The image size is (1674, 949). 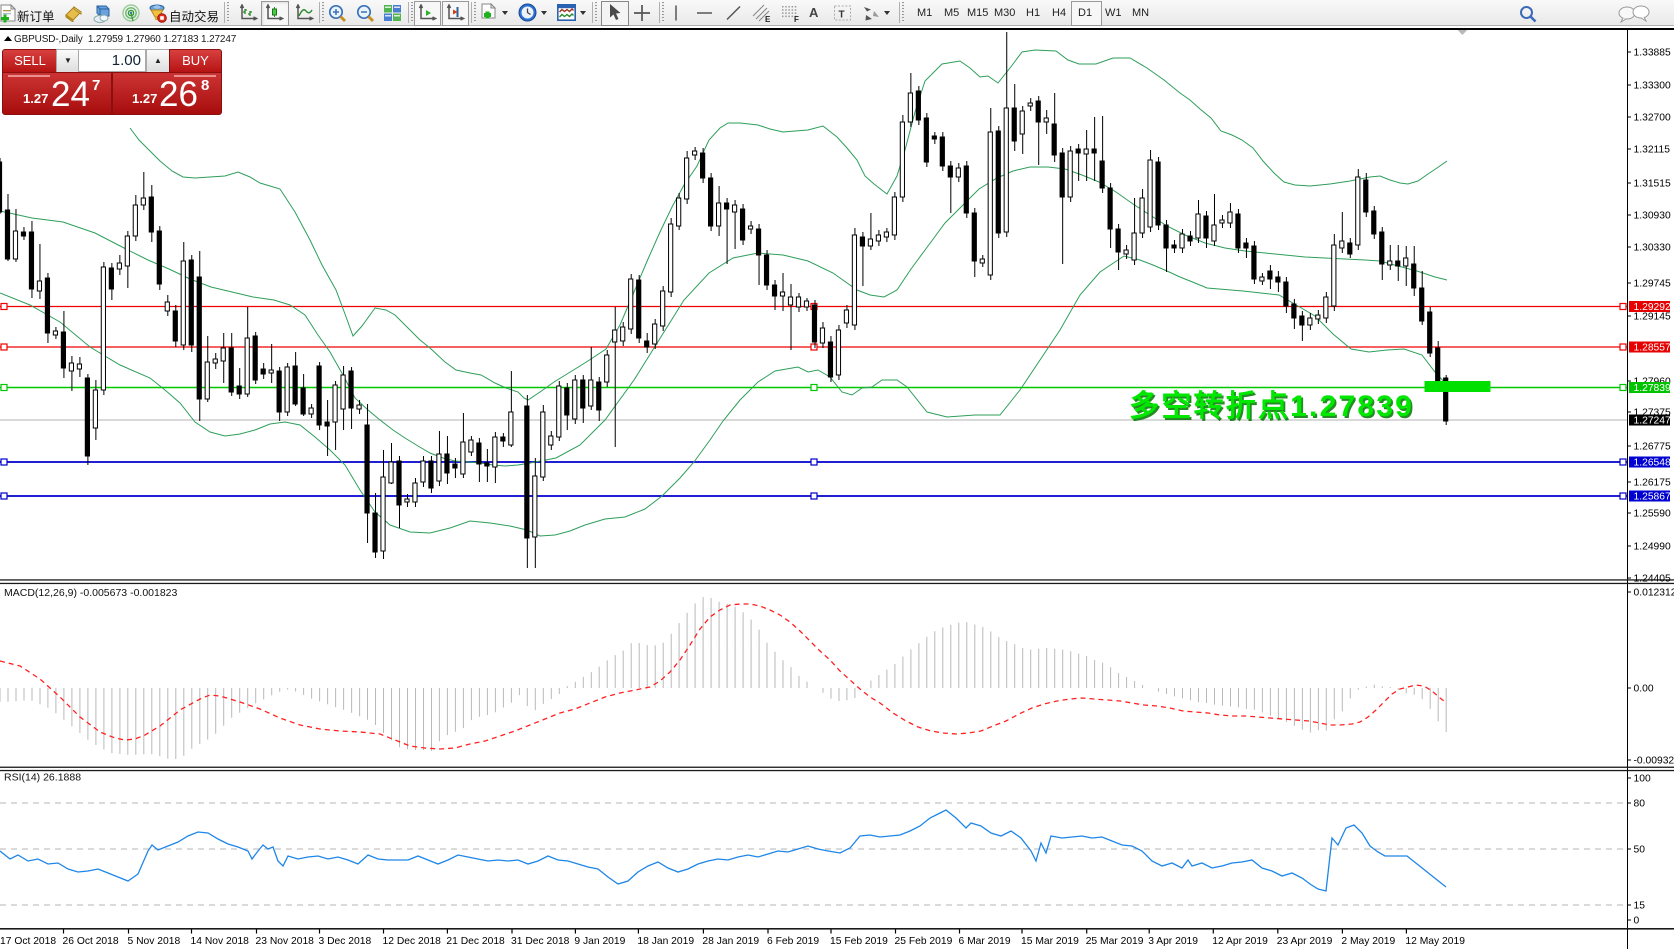 I want to click on svg-text: 0.00, so click(x=1644, y=689).